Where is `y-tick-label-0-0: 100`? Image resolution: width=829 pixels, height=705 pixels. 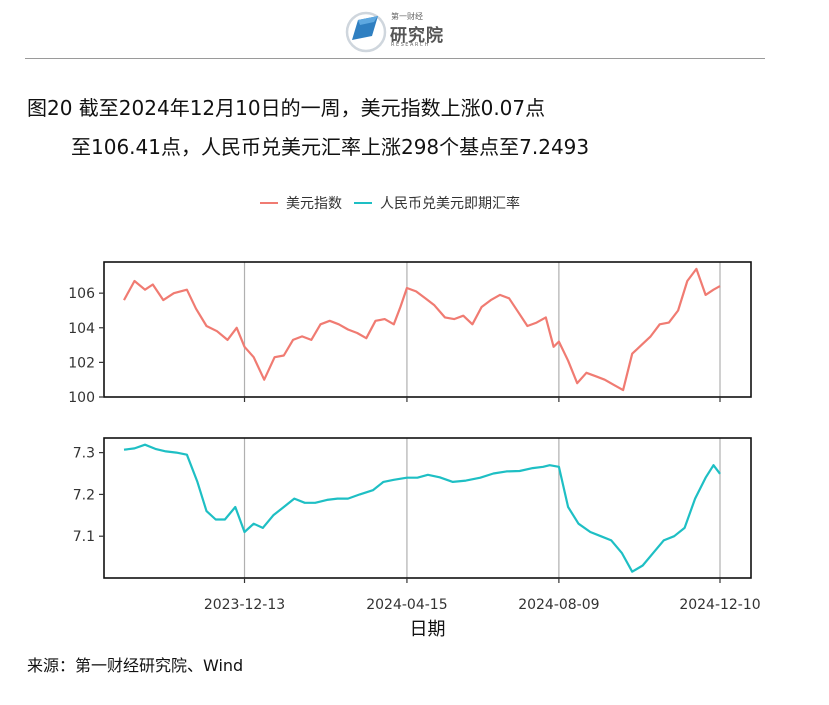 y-tick-label-0-0: 100 is located at coordinates (81, 398).